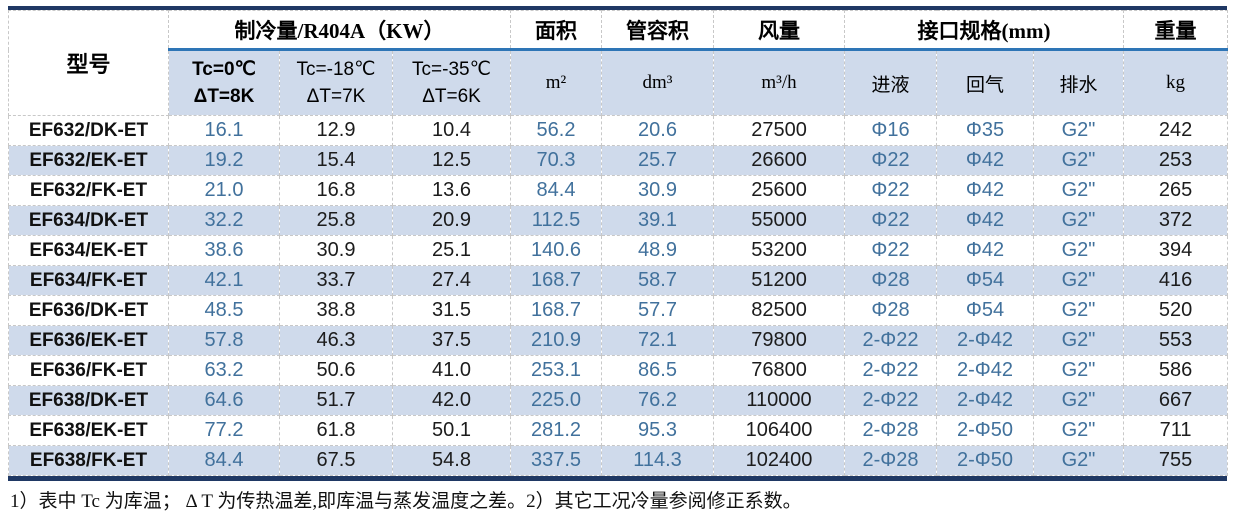 The height and width of the screenshot is (511, 1235). I want to click on column-group-cooling-capacity: 制冷量/R404A（KW）, so click(339, 30).